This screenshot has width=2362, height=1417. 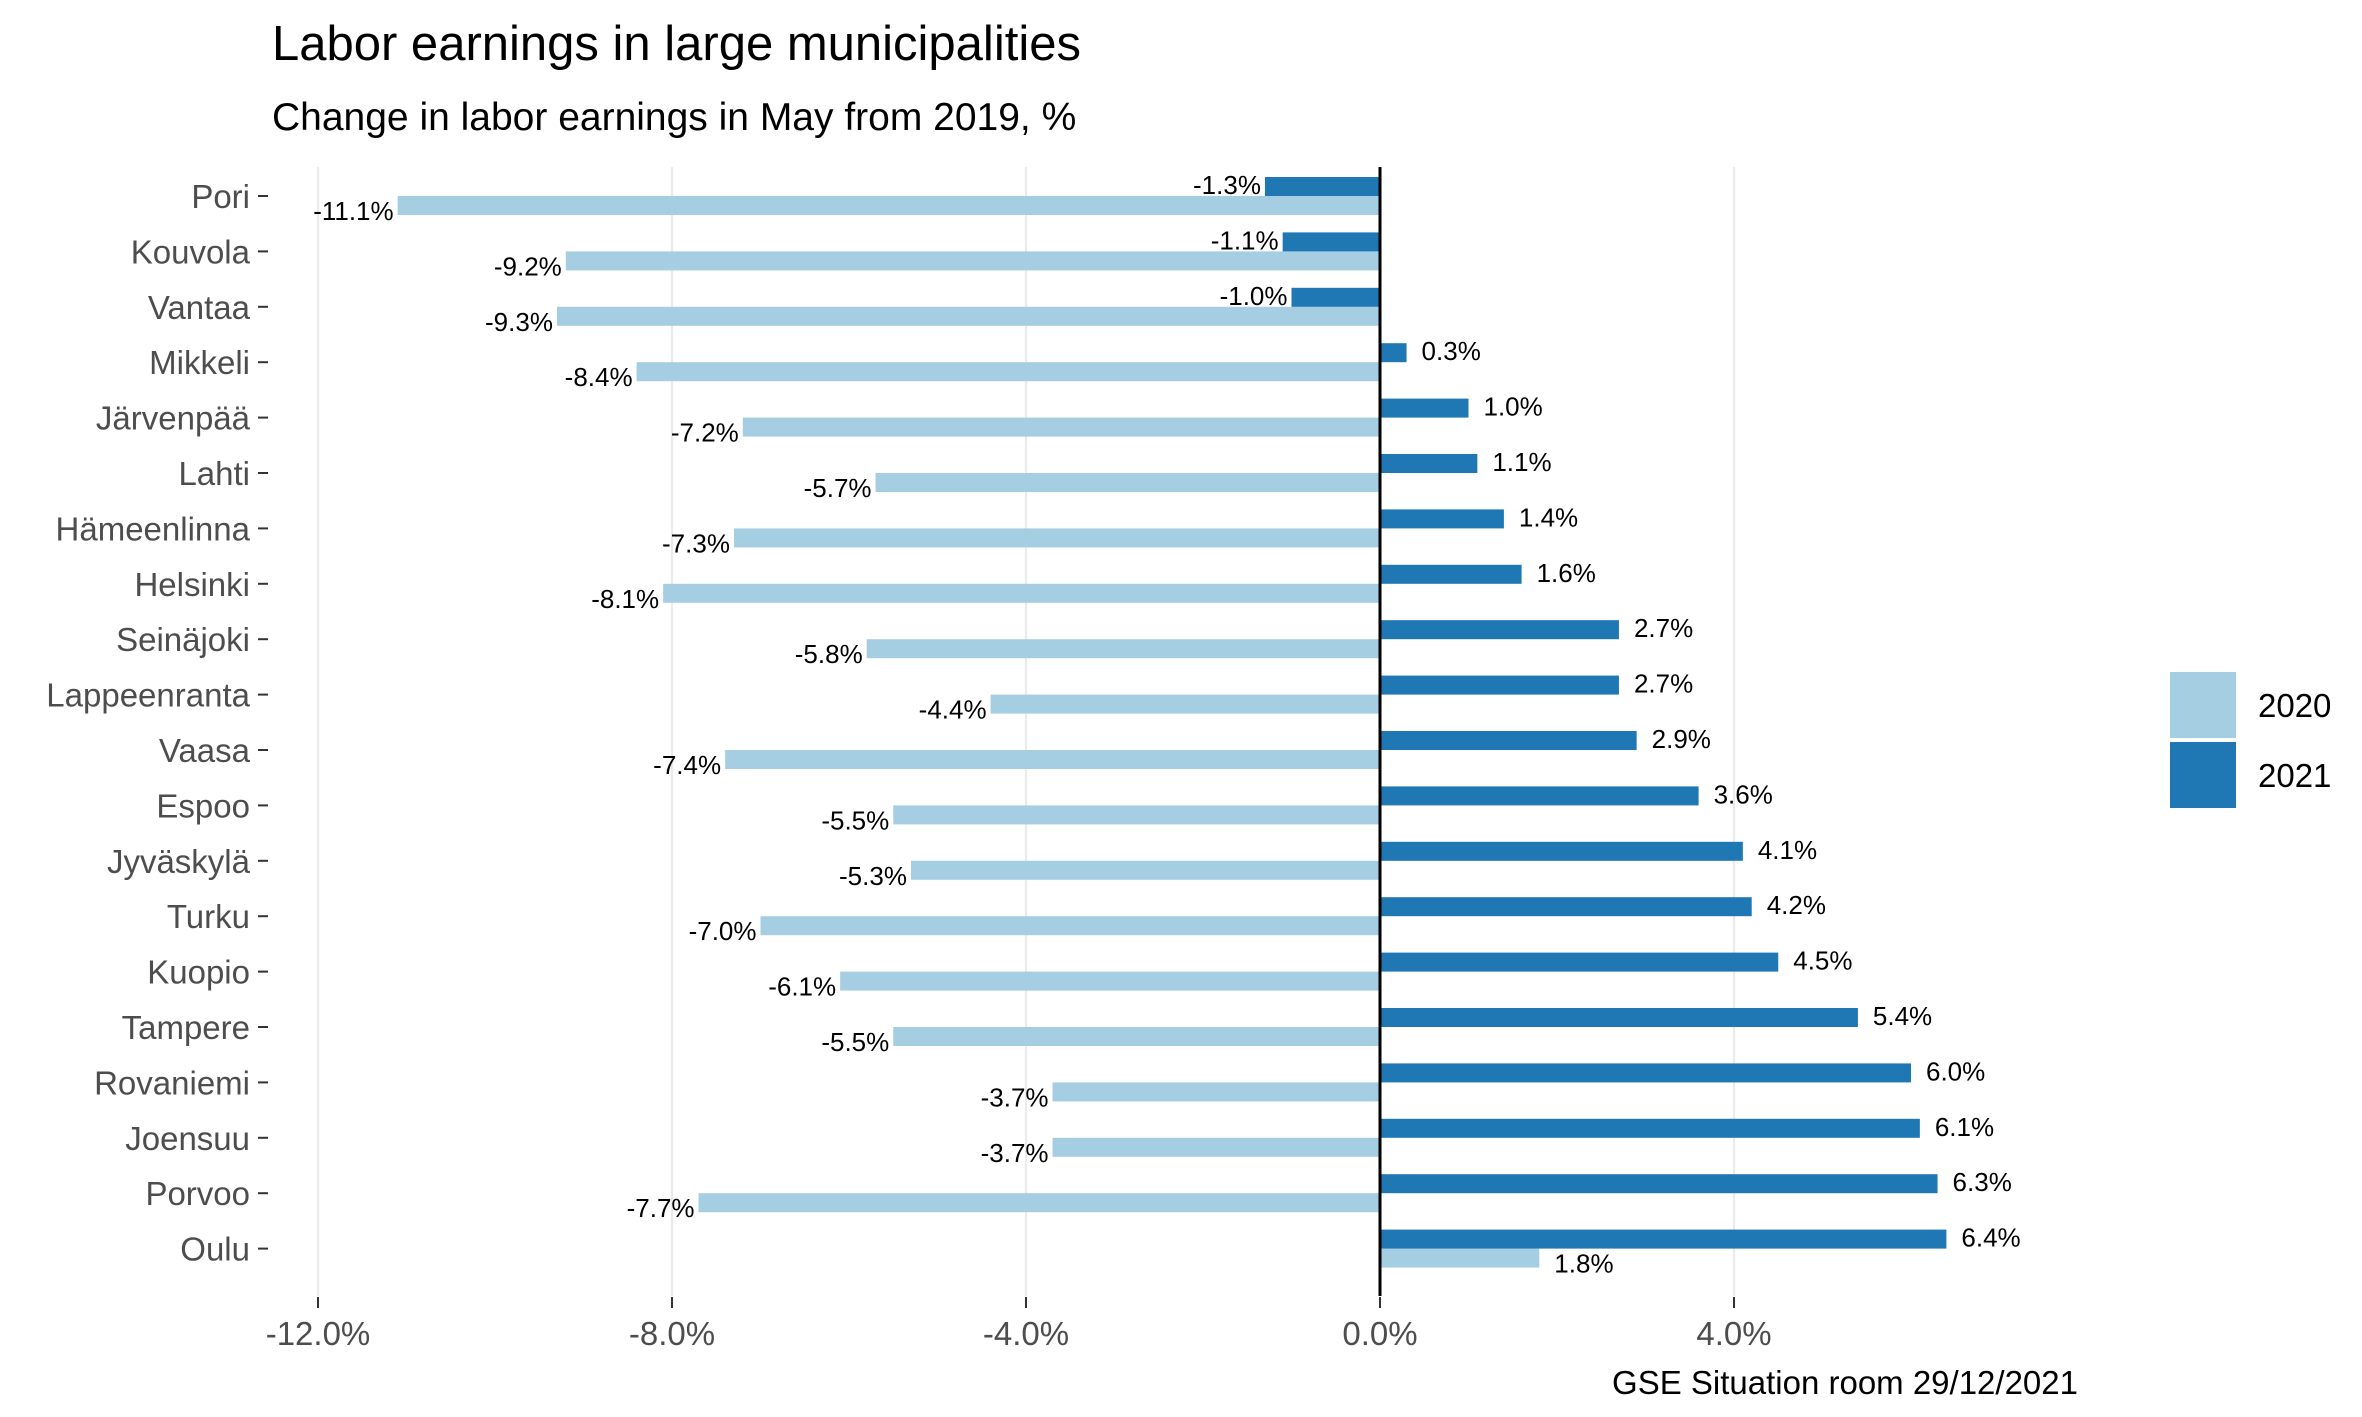 I want to click on data-label-2020: -4.4%, so click(x=953, y=710).